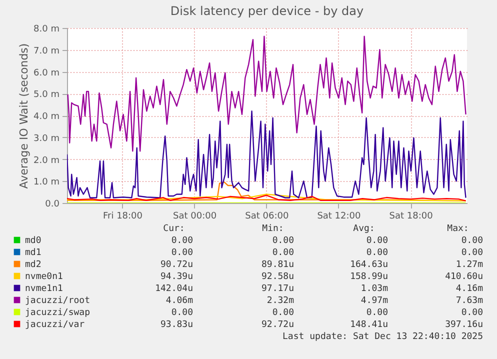 The height and width of the screenshot is (359, 497). What do you see at coordinates (339, 217) in the screenshot?
I see `x-tick-label: Sat 12:00` at bounding box center [339, 217].